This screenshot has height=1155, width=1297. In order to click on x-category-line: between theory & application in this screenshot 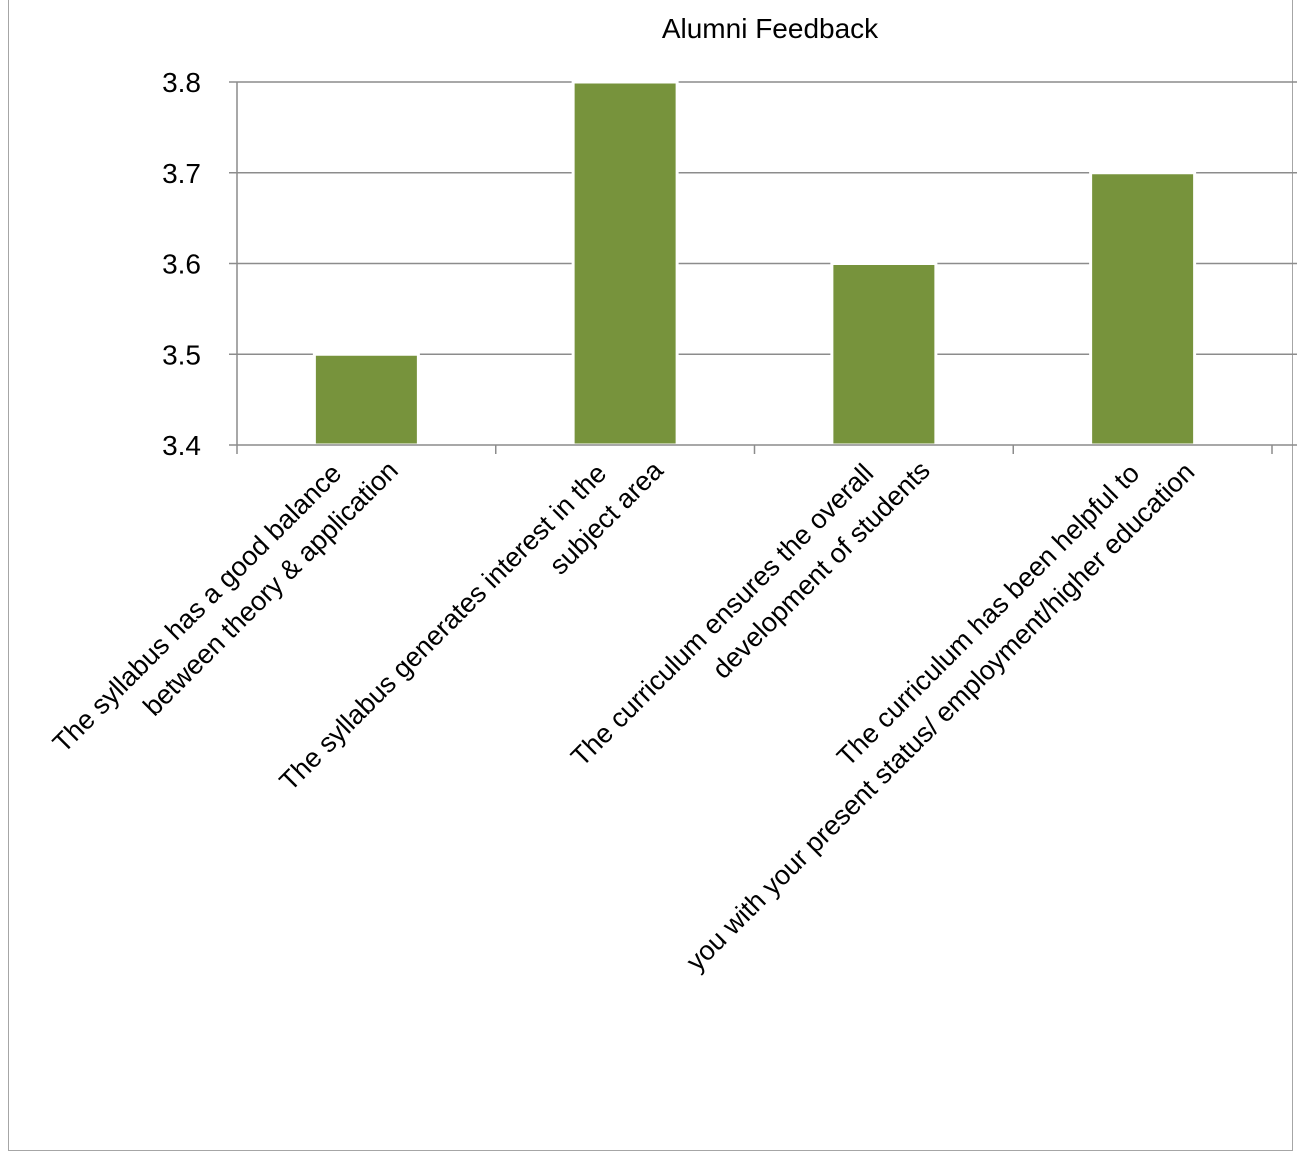, I will do `click(270, 588)`.